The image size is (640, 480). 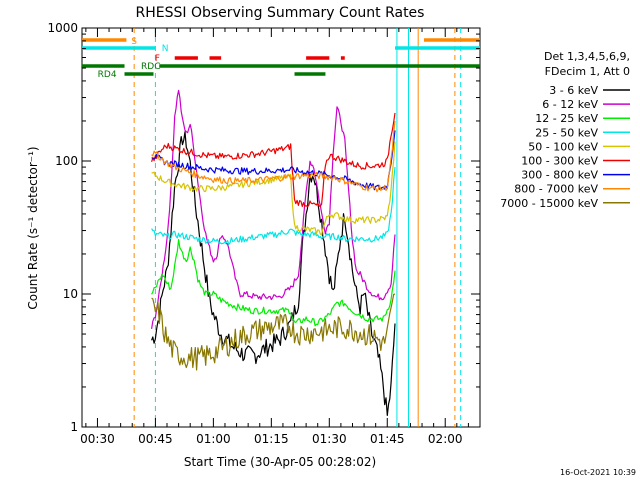 What do you see at coordinates (549, 203) in the screenshot?
I see `legend-entry-label: 7000 - 15000 keV` at bounding box center [549, 203].